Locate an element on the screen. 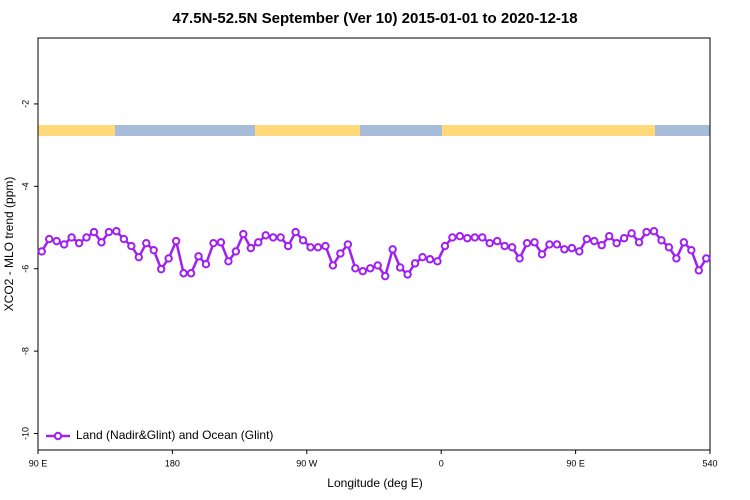  x-tick-label: 0 is located at coordinates (441, 463).